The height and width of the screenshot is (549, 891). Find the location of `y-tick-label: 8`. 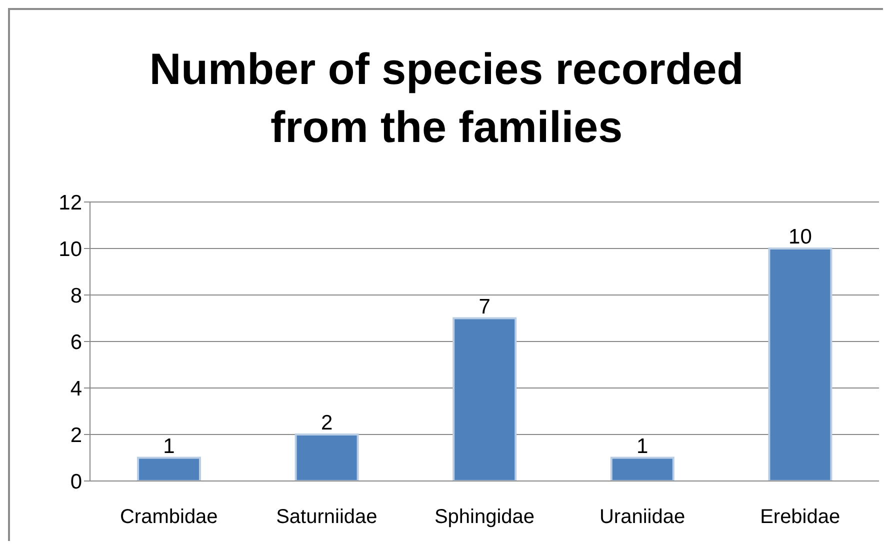

y-tick-label: 8 is located at coordinates (76, 296).